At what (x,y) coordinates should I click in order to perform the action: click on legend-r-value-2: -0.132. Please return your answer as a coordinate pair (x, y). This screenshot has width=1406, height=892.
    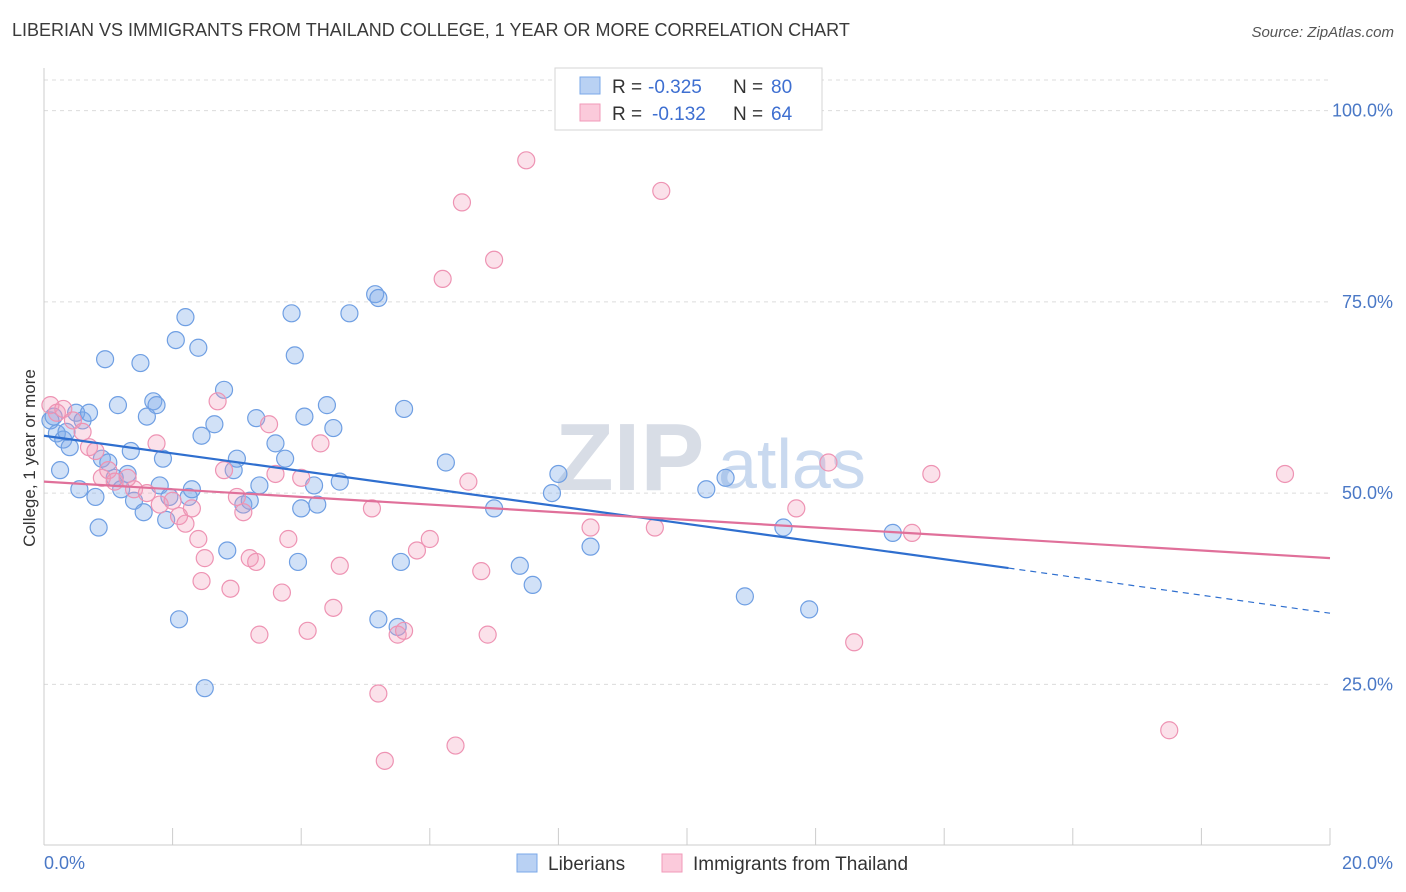
    Looking at the image, I should click on (679, 114).